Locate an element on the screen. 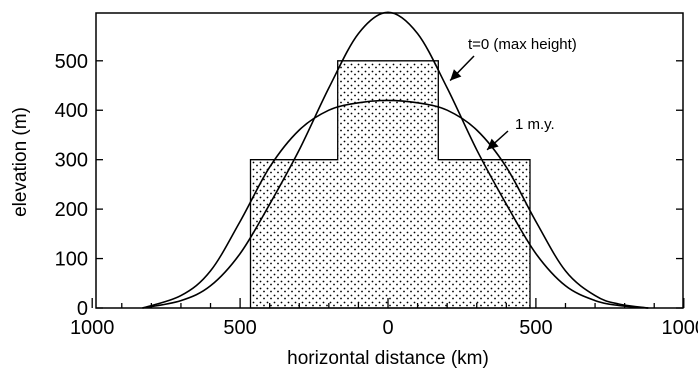 Image resolution: width=698 pixels, height=369 pixels. y-tick-label: 0 is located at coordinates (82, 309).